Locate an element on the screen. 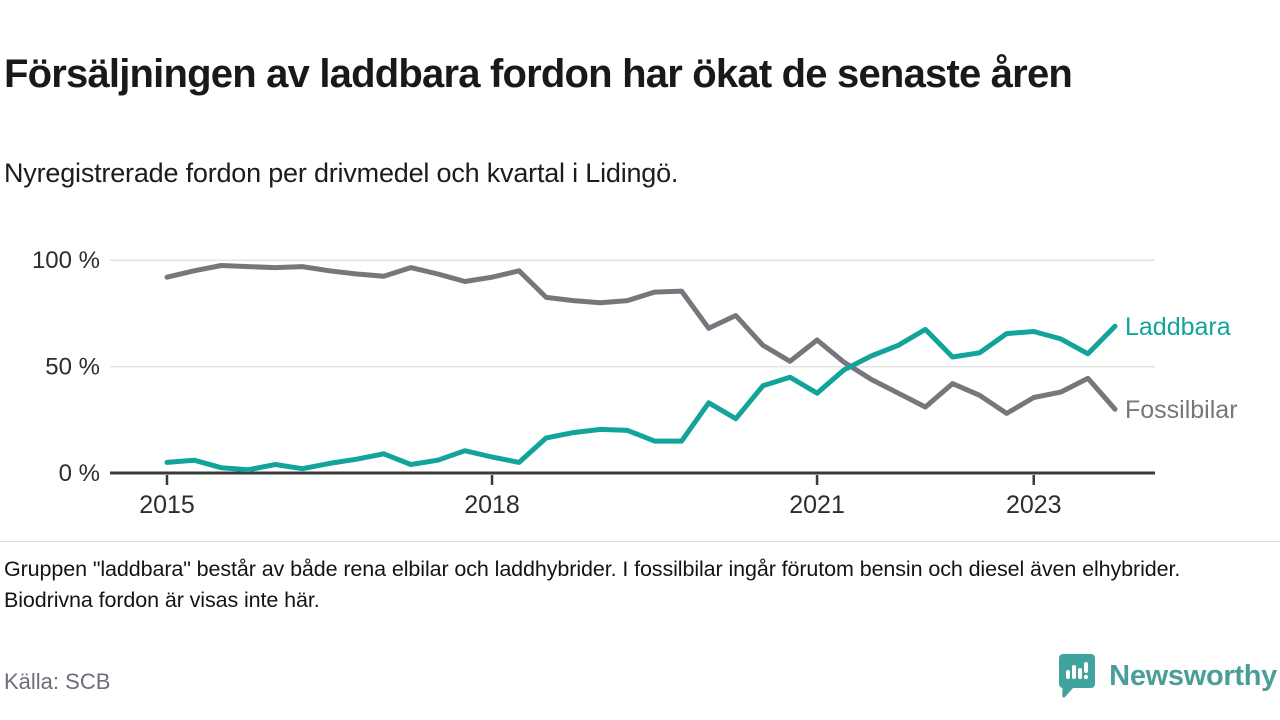  source-label: Källa: SCB is located at coordinates (57, 681).